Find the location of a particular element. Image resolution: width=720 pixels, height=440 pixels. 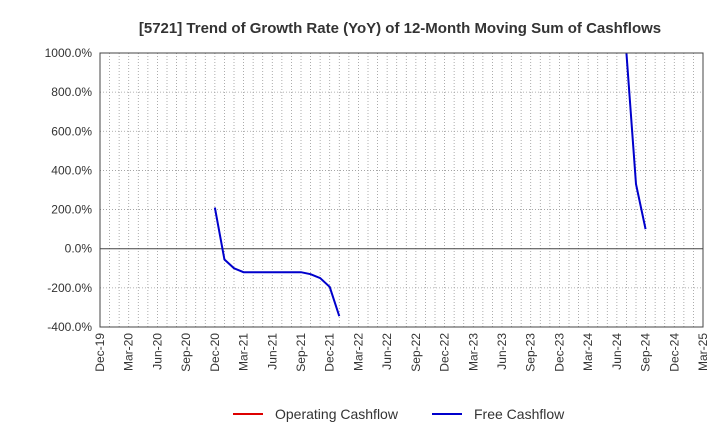

x-tick-label: Jun-22 is located at coordinates (387, 351).